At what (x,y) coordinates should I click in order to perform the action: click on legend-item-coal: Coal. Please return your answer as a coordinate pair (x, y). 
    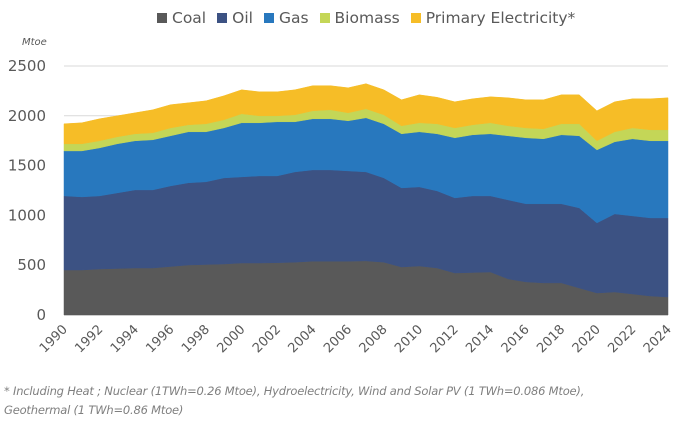
    Looking at the image, I should click on (181, 18).